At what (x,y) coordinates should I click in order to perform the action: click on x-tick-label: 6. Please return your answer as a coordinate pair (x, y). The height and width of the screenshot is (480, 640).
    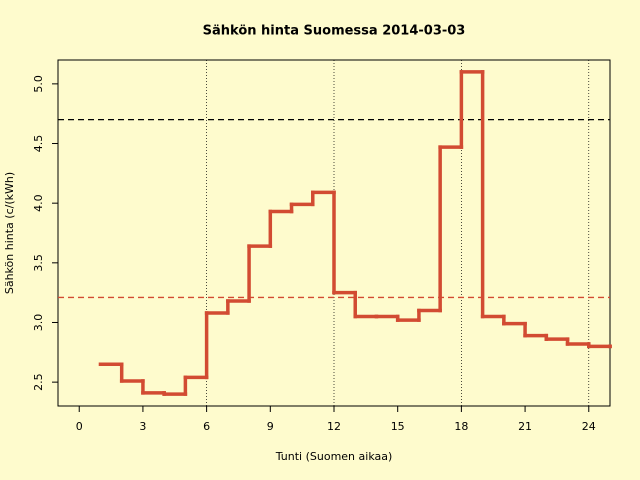
    Looking at the image, I should click on (206, 426).